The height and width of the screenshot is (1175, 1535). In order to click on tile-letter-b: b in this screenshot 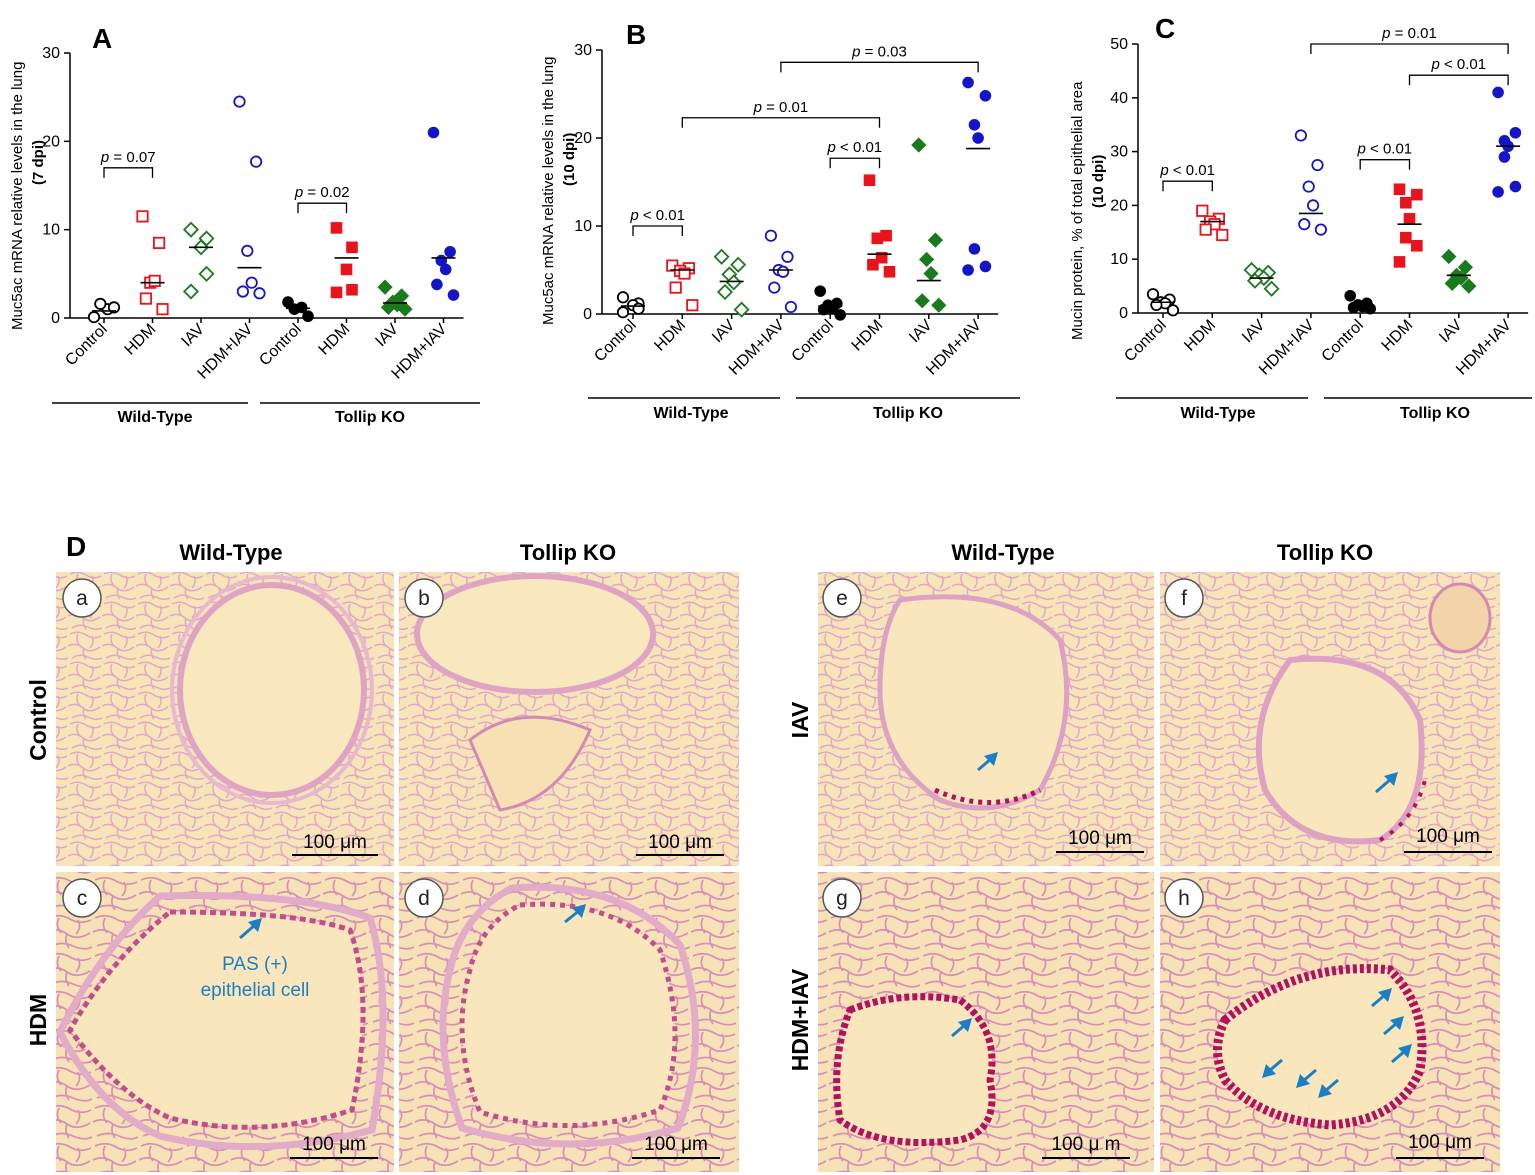, I will do `click(424, 598)`.